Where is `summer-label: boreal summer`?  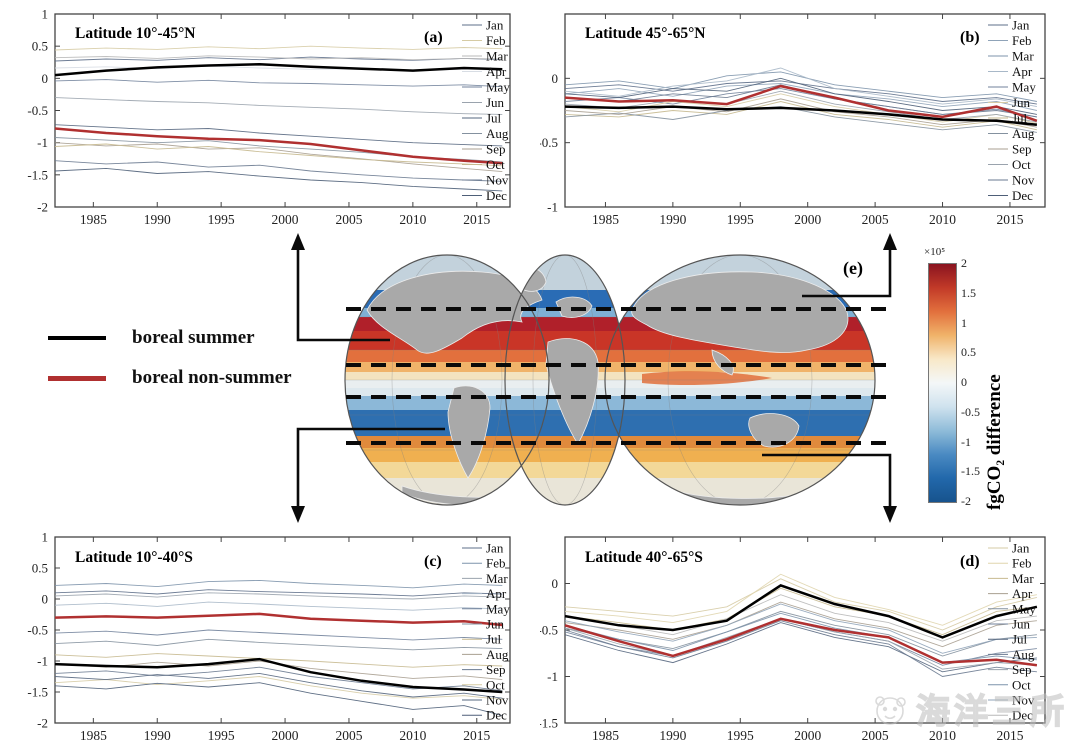
summer-label: boreal summer is located at coordinates (193, 337).